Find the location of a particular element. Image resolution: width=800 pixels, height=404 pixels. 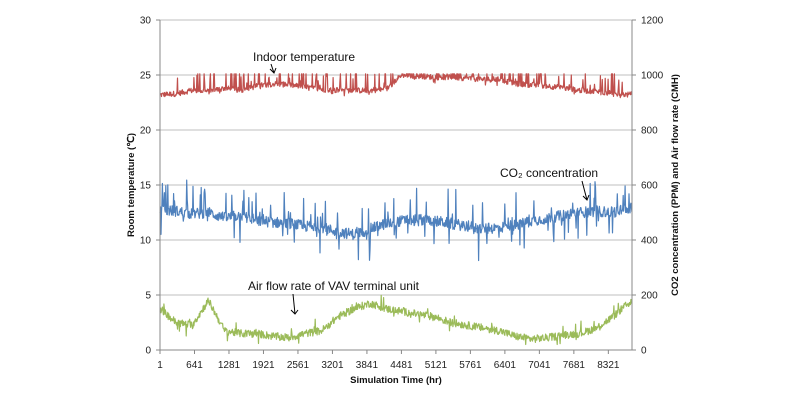

y-left-tick-label: 30 is located at coordinates (146, 21).